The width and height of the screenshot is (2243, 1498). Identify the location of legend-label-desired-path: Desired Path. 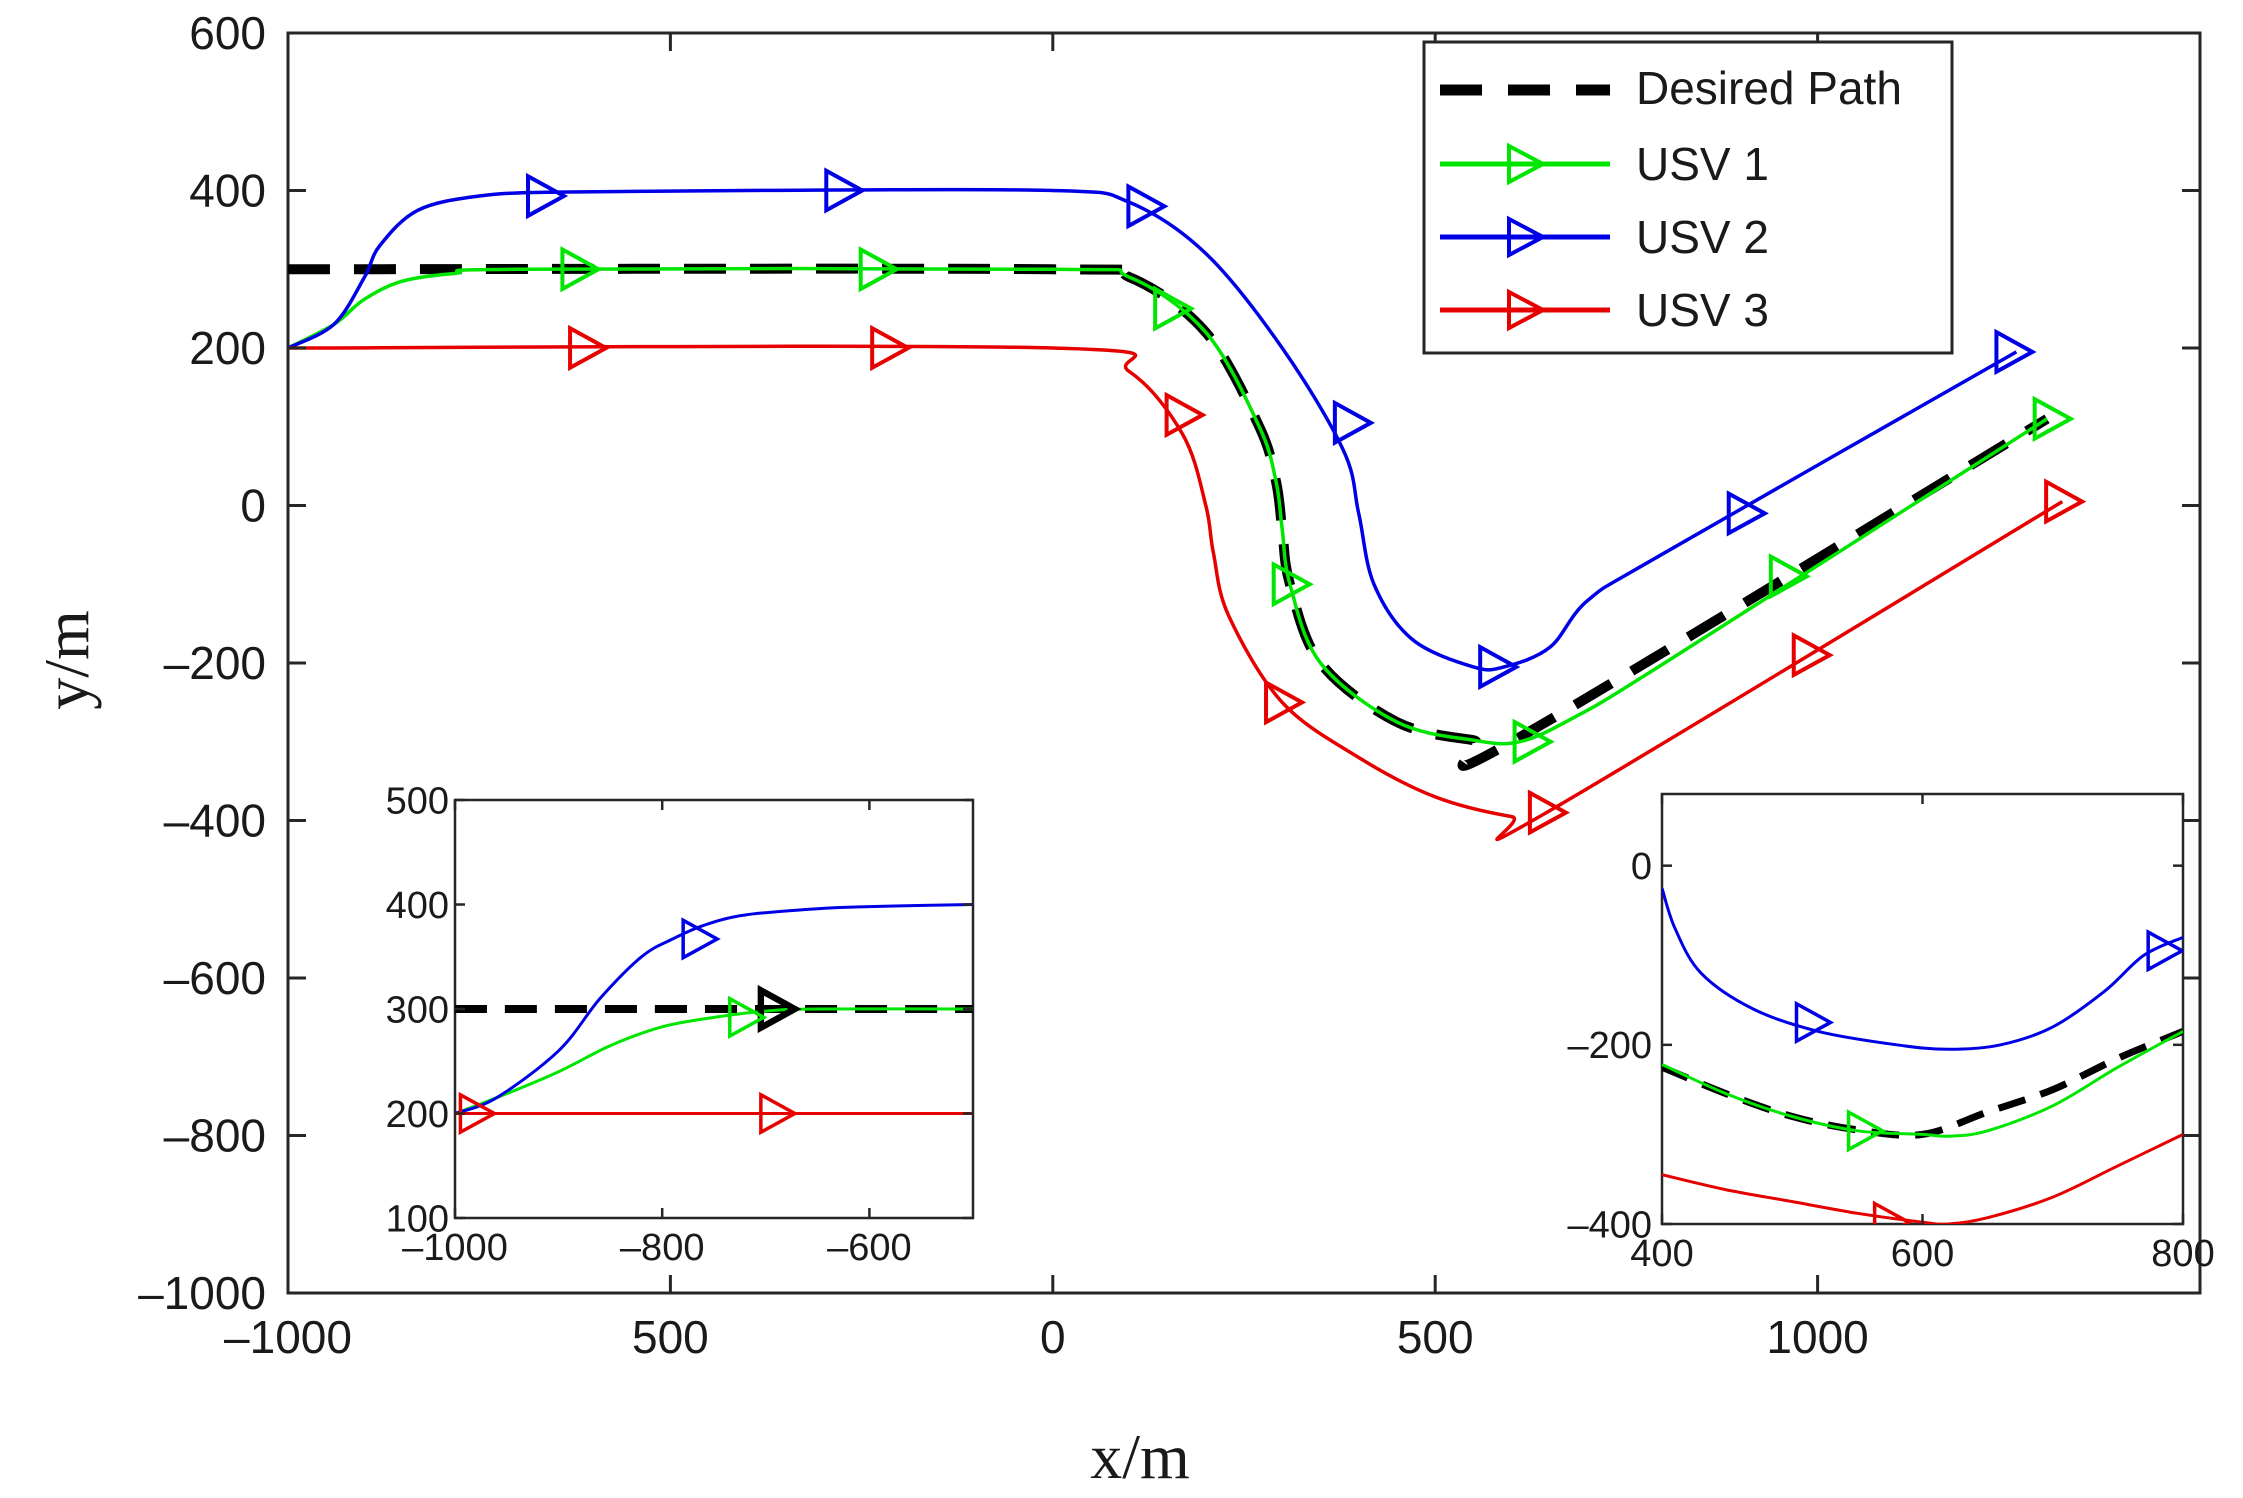
(1769, 88).